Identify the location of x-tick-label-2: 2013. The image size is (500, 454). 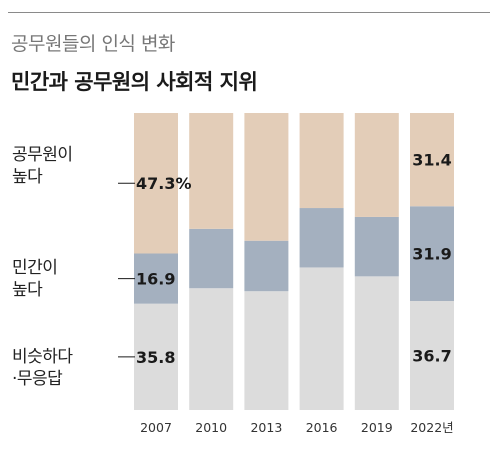
(266, 427).